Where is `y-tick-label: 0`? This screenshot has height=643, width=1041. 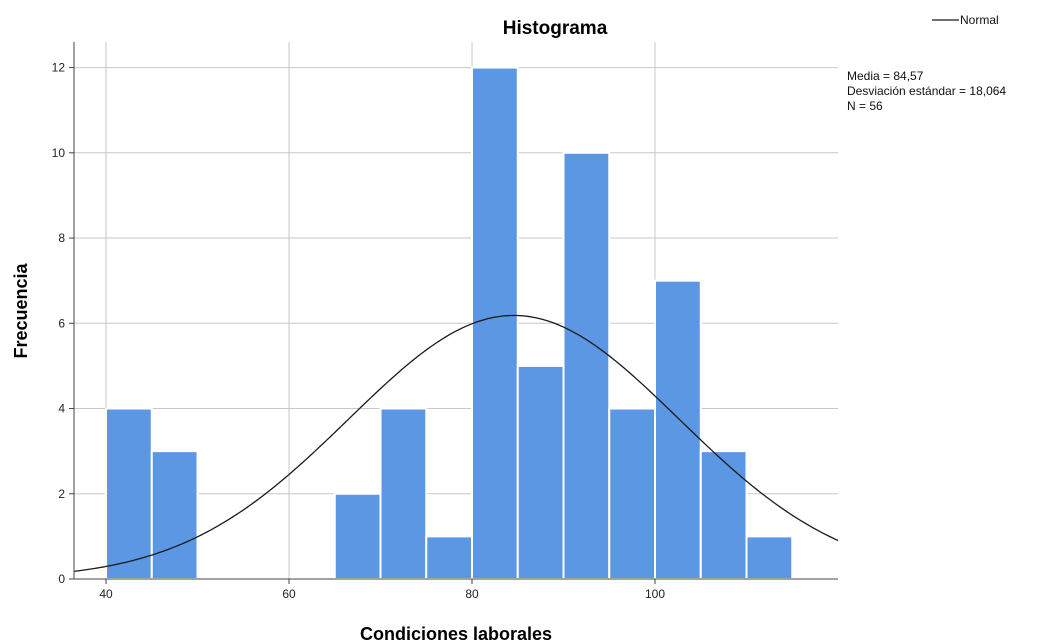
y-tick-label: 0 is located at coordinates (61, 579).